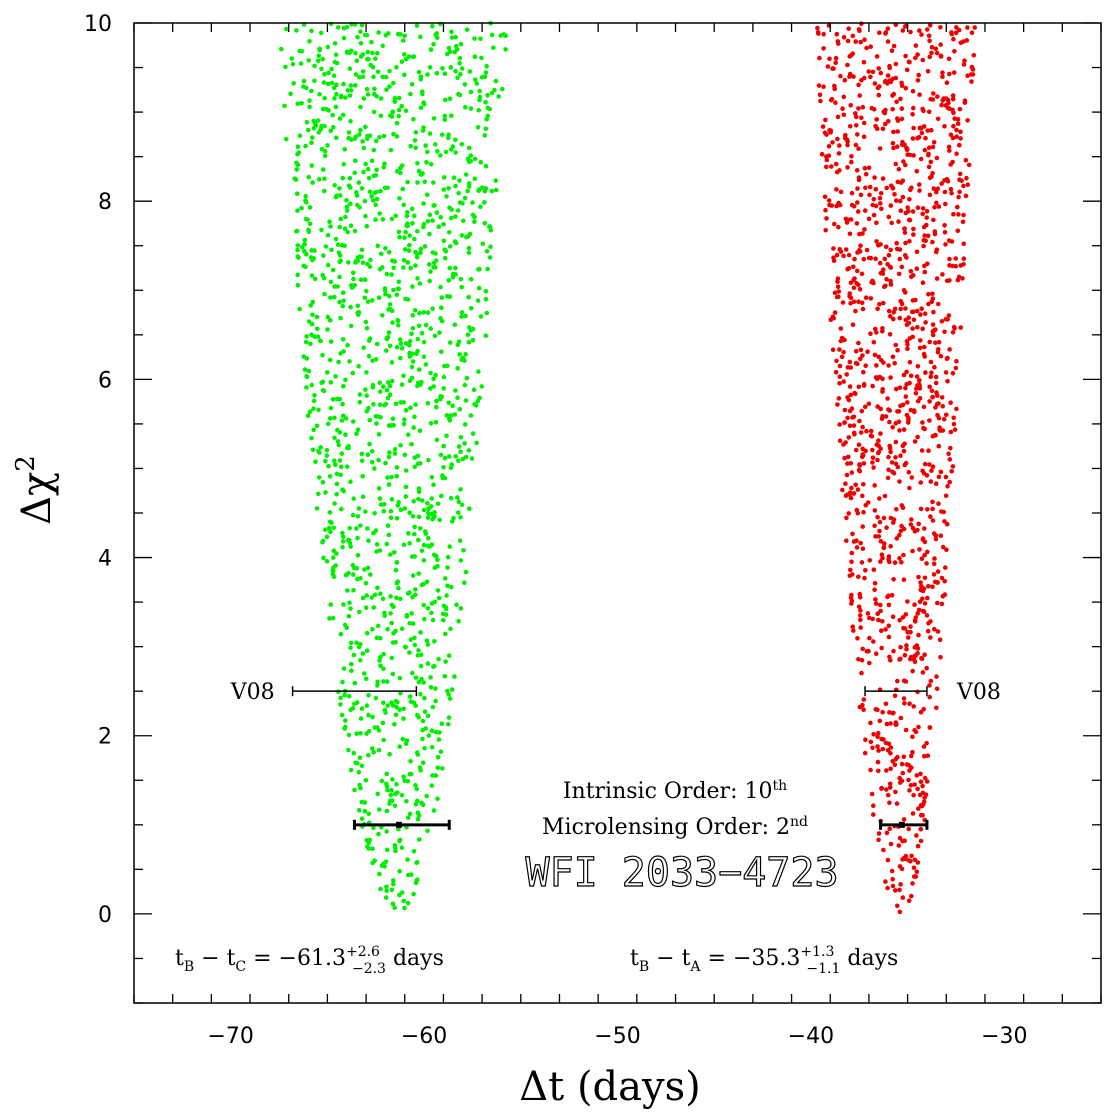 The width and height of the screenshot is (1105, 1119). What do you see at coordinates (978, 692) in the screenshot?
I see `v08-label: V08` at bounding box center [978, 692].